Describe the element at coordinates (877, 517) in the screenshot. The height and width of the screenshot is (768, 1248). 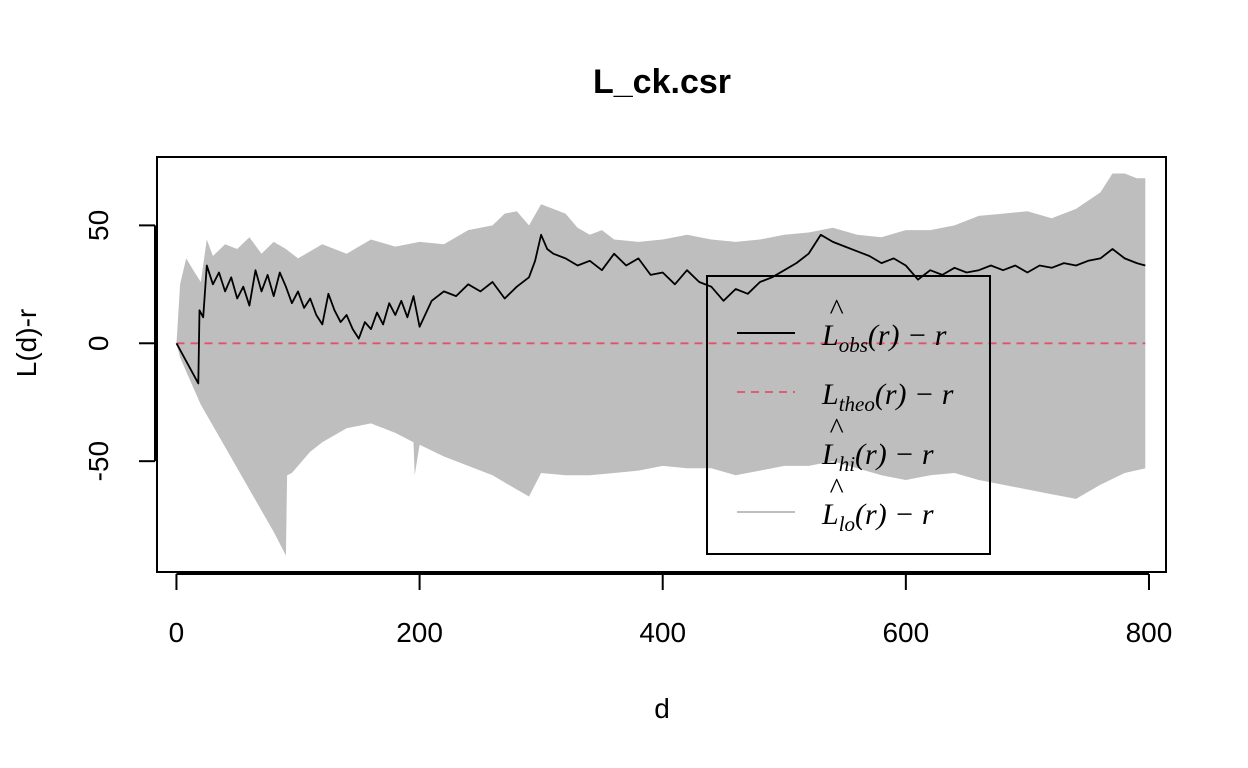
I see `legend-label-lo: Llo(r) − r` at that location.